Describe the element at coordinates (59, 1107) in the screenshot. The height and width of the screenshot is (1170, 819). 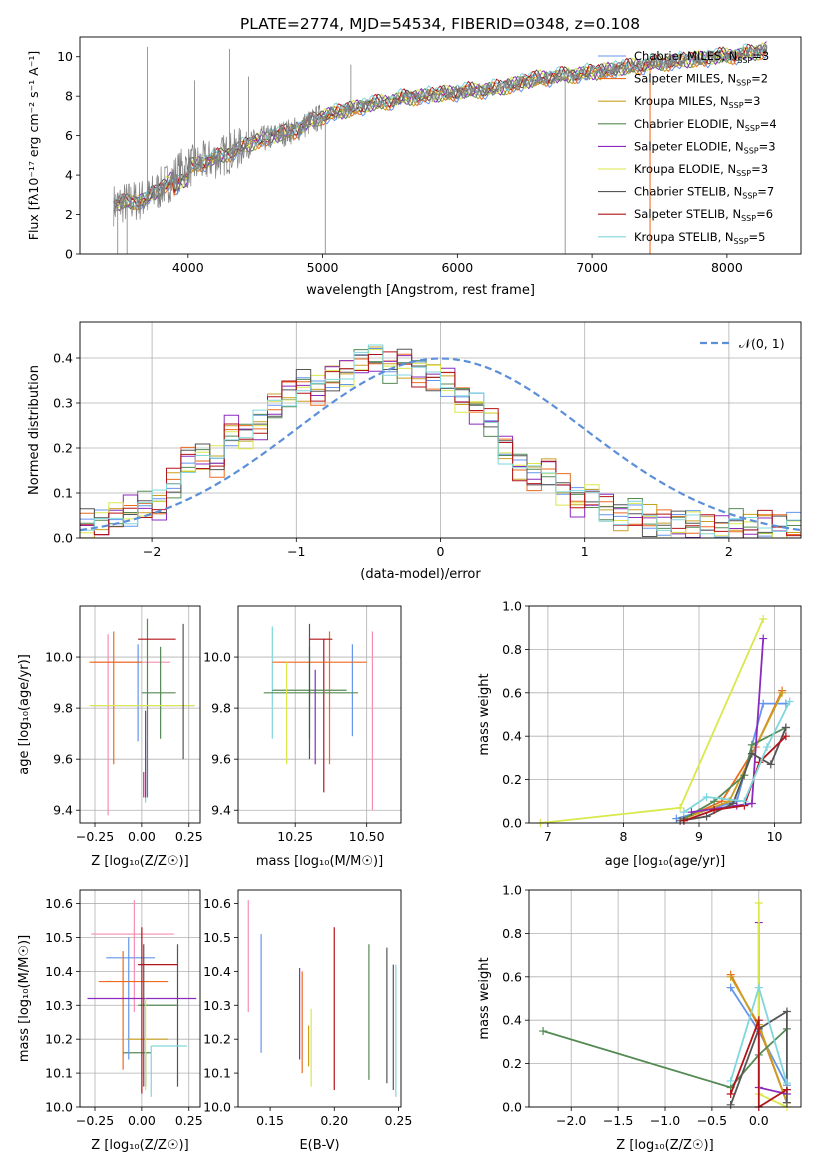
I see `mass_vs_Z-ytick-label: 10.0` at that location.